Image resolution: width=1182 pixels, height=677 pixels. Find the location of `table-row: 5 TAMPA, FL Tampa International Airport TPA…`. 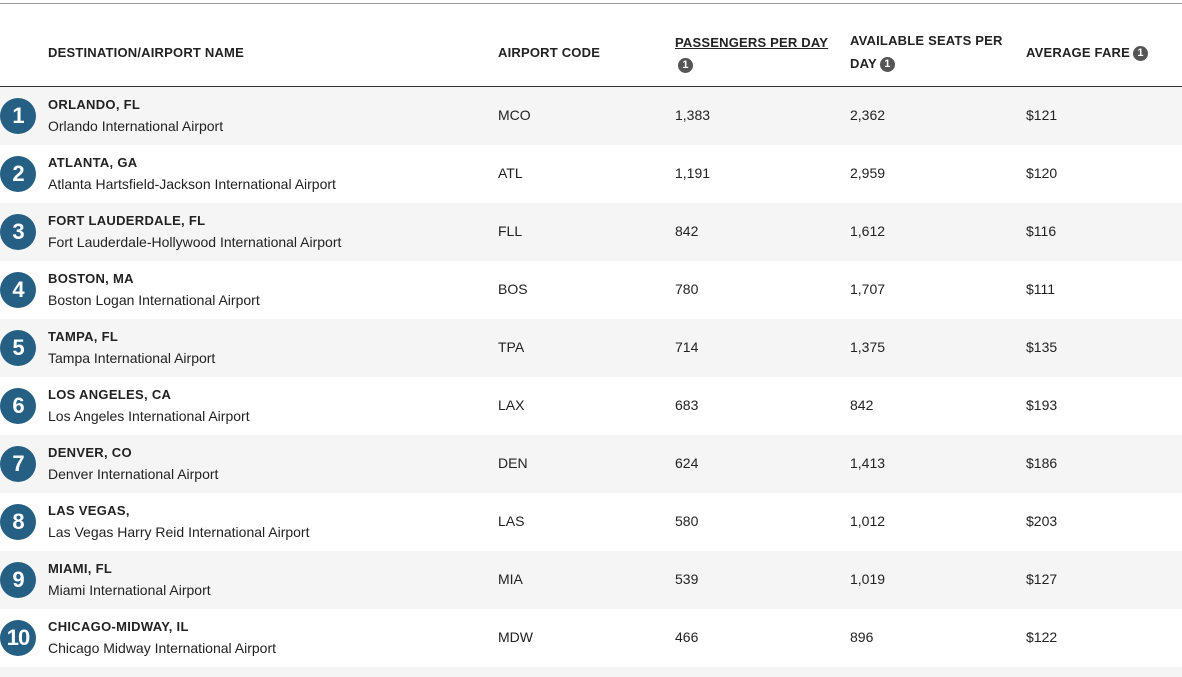

table-row: 5 TAMPA, FL Tampa International Airport TPA… is located at coordinates (591, 348).